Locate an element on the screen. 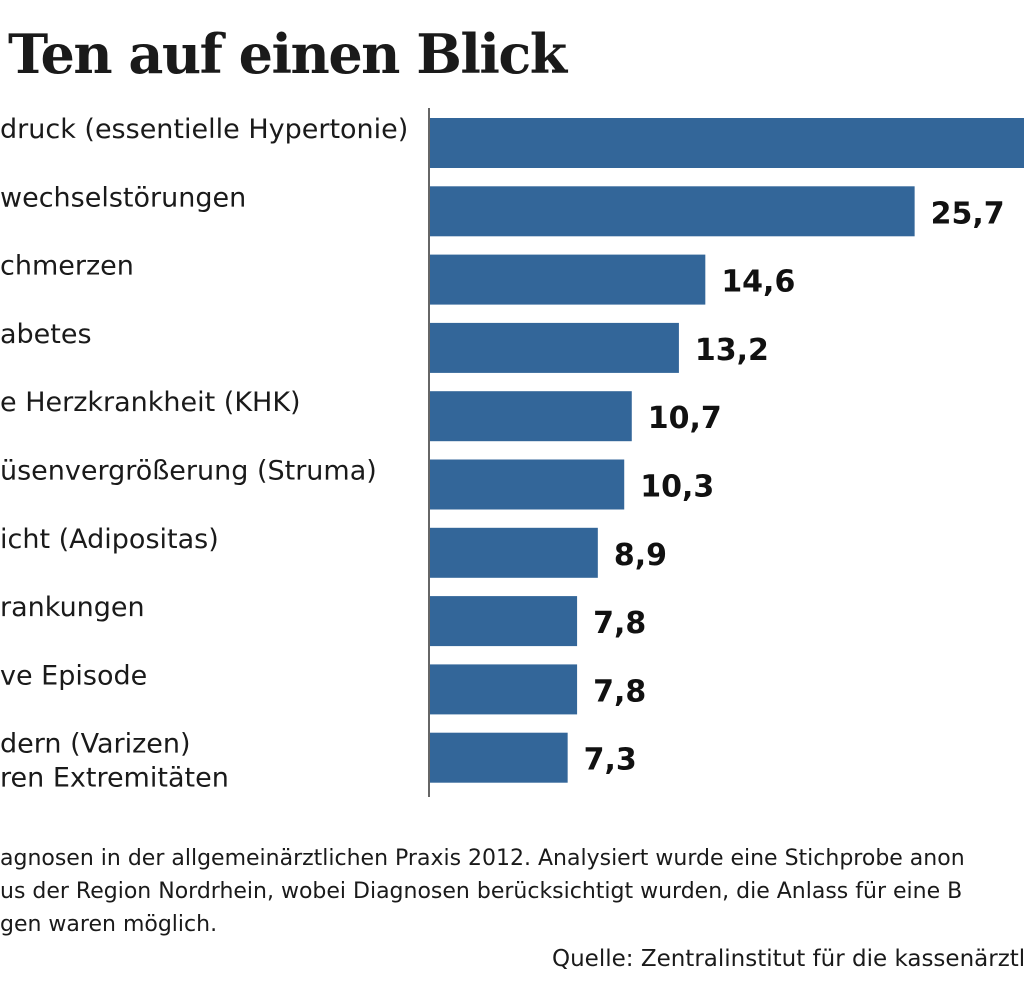 The width and height of the screenshot is (1024, 1001). category-label: druck (essentielle Hypertonie) is located at coordinates (204, 129).